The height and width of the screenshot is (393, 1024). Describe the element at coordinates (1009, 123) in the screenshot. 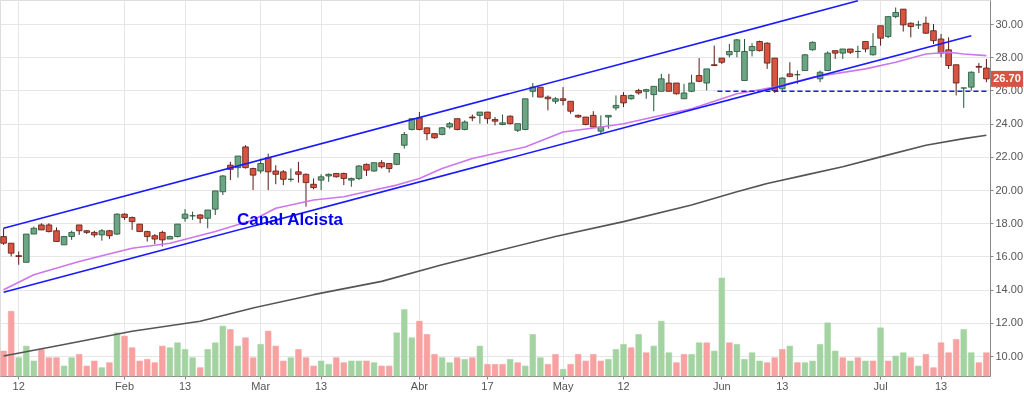

I see `y-tick-label: 24.00` at that location.